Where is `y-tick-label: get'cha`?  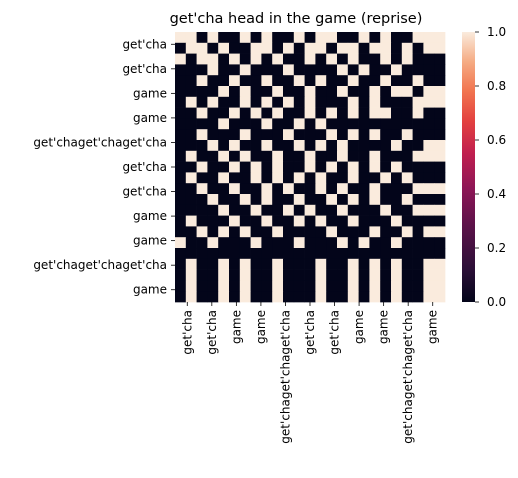
y-tick-label: get'cha is located at coordinates (144, 44).